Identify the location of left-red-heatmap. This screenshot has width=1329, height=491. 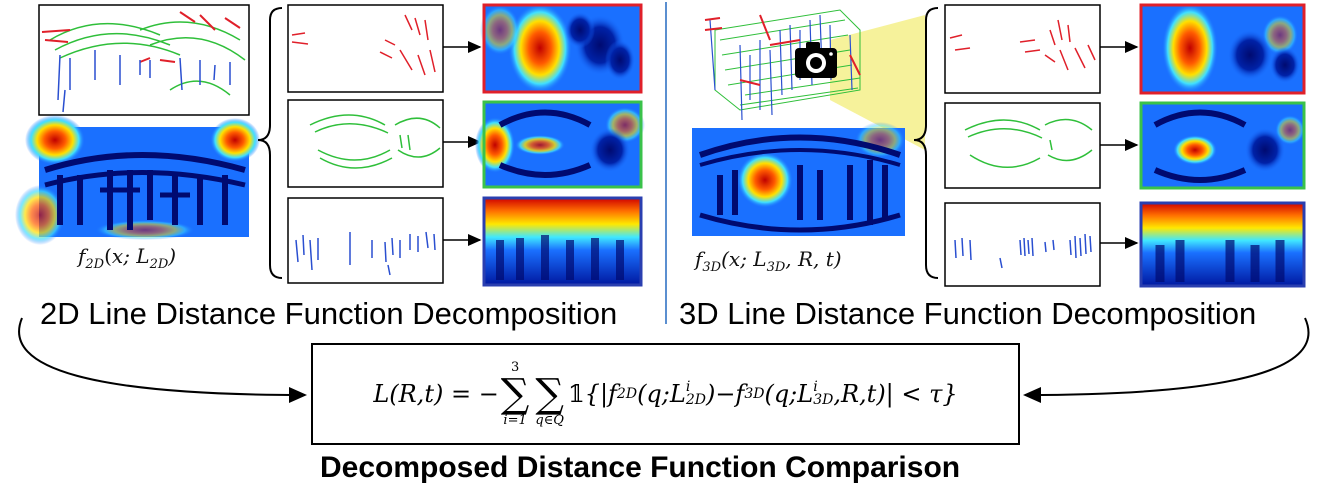
(561, 48).